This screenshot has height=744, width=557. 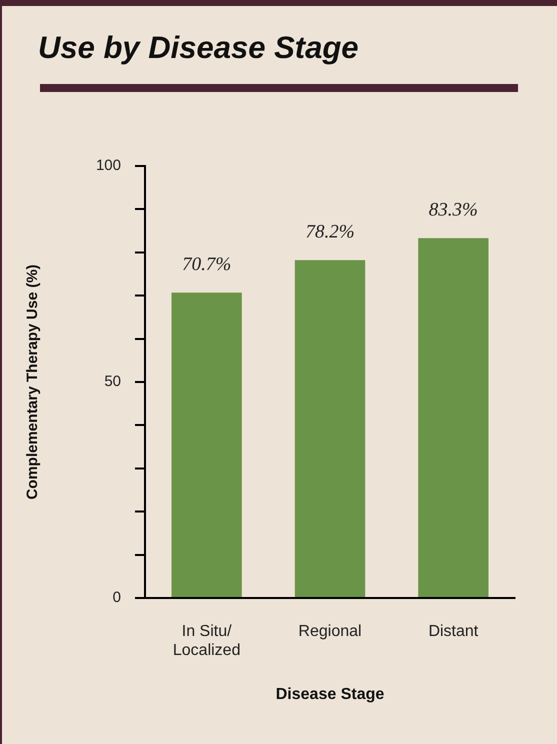 I want to click on y-tick-label: 0, so click(x=116, y=597).